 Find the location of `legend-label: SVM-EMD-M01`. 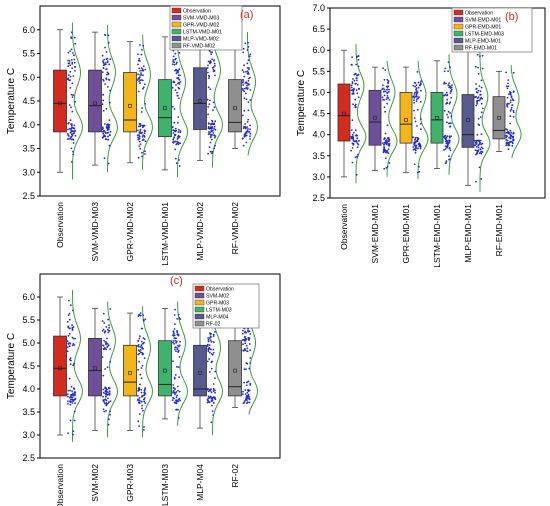

legend-label: SVM-EMD-M01 is located at coordinates (483, 21).